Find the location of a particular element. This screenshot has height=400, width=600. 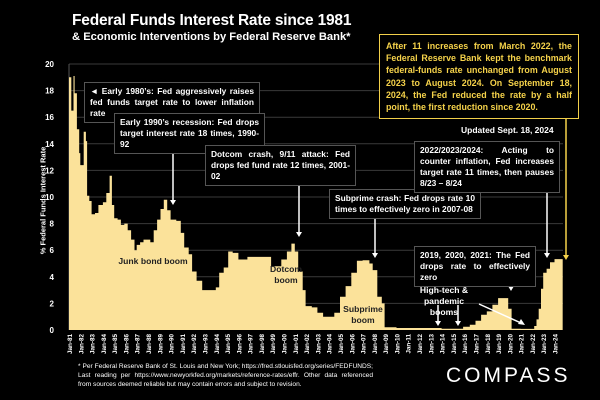

y-tick-labels: 0 2 4 6 8 10 12 14 16 18 20 is located at coordinates (49, 197).